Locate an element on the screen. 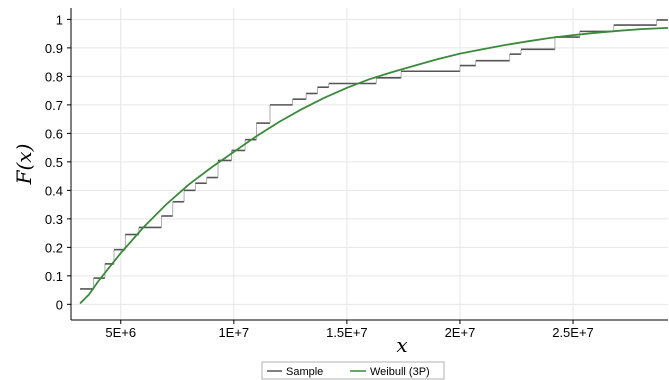 This screenshot has height=380, width=669. x-tick-label: 1.5E+7 is located at coordinates (347, 332).